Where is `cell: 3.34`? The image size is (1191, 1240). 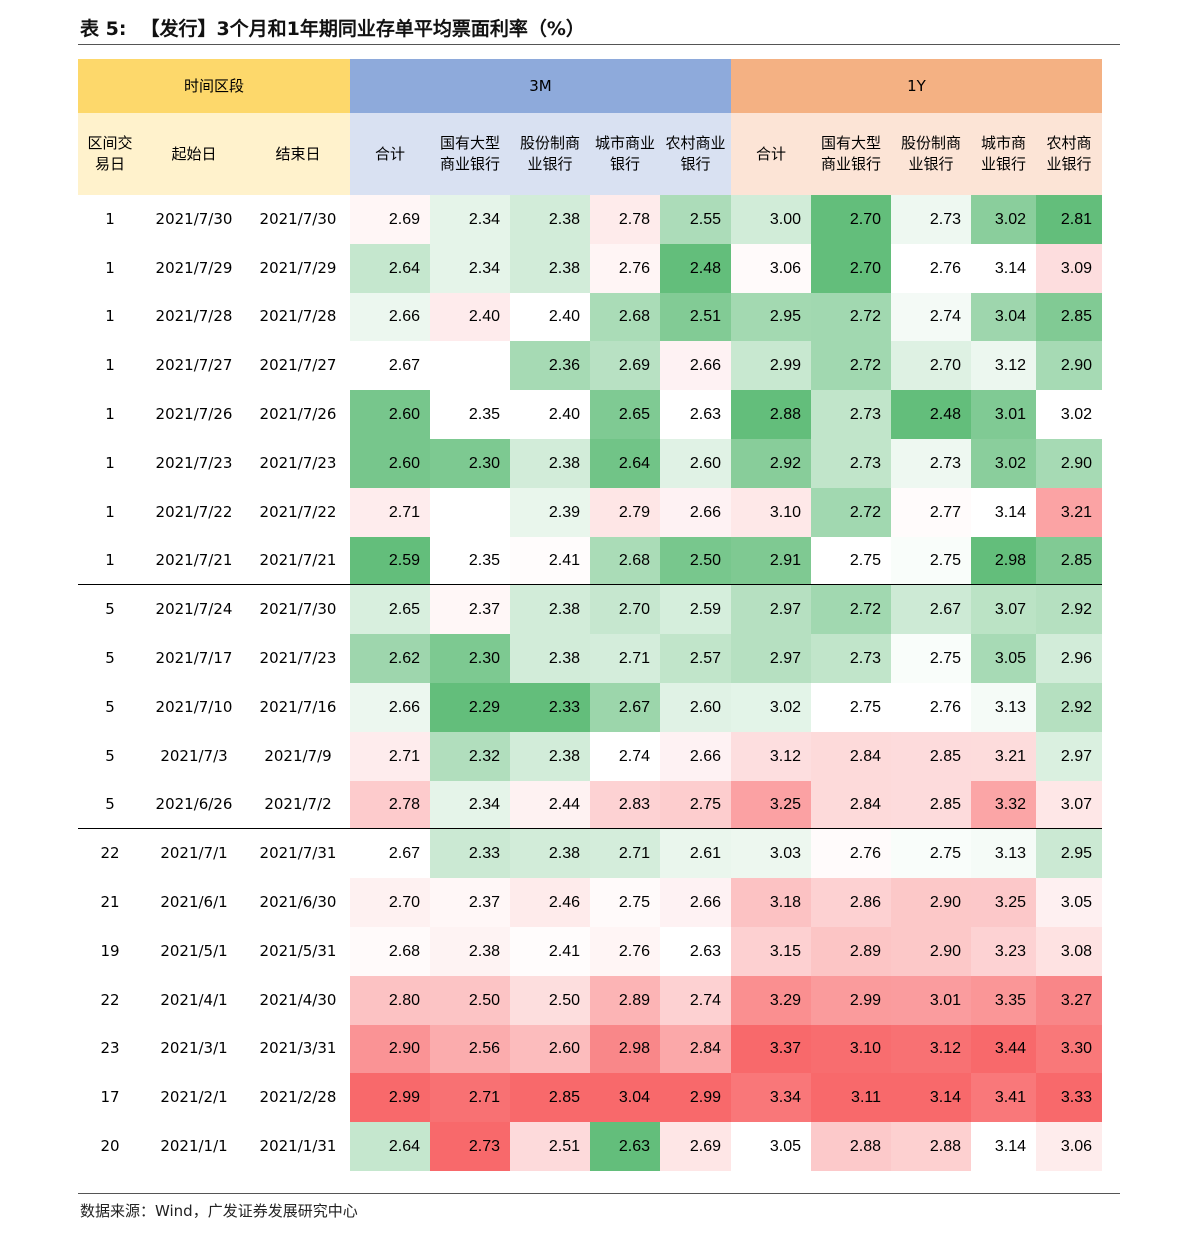
cell: 3.34 is located at coordinates (771, 1098).